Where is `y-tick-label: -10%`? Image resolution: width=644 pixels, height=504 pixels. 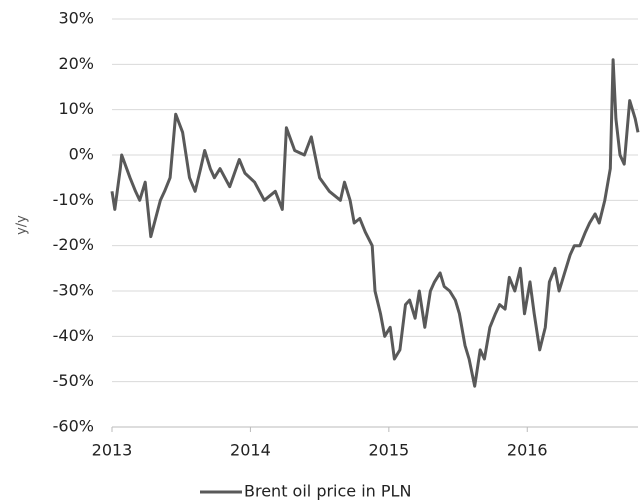 y-tick-label: -10% is located at coordinates (73, 199).